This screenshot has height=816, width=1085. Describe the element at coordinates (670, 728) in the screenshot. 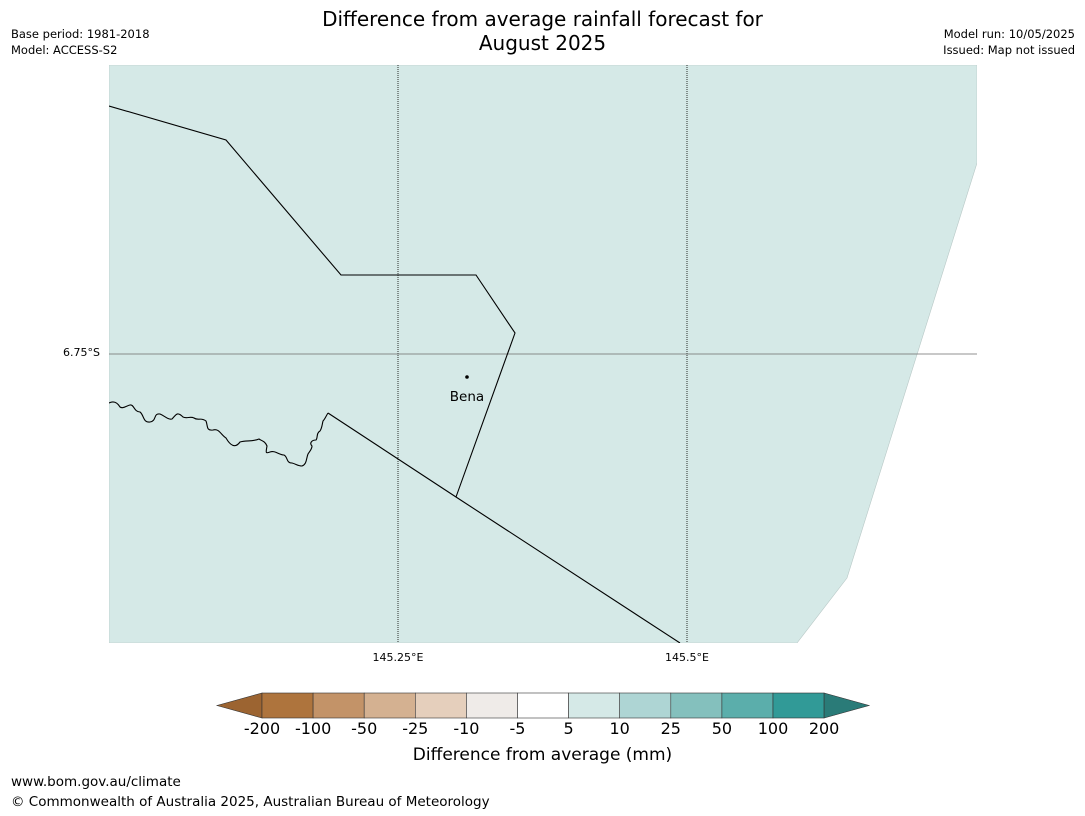

I see `colorbar-tick-label: 25` at that location.